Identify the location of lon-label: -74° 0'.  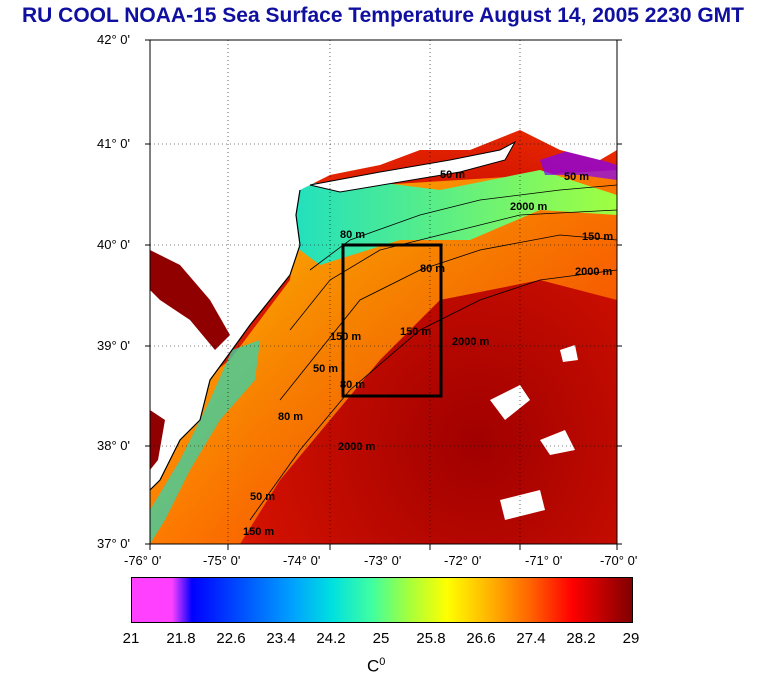
(302, 560).